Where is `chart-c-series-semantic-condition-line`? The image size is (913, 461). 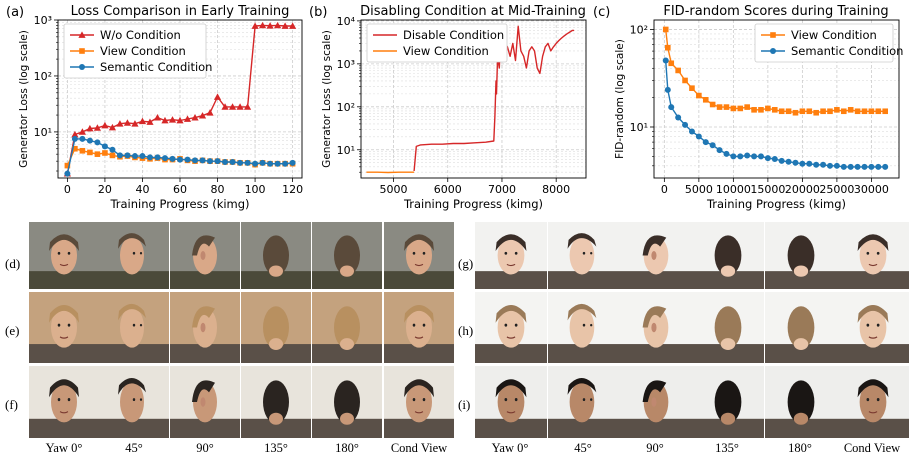
chart-c-series-semantic-condition-line is located at coordinates (775, 114).